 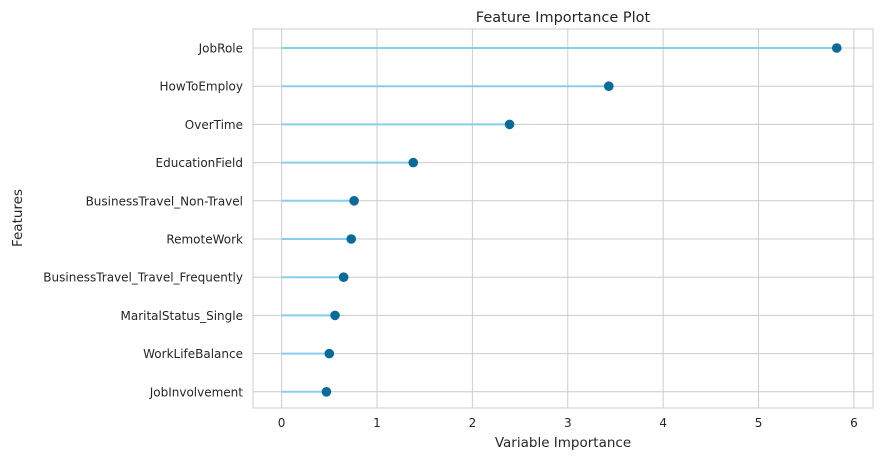 I want to click on y-tick-label: HowToEmploy, so click(x=201, y=87).